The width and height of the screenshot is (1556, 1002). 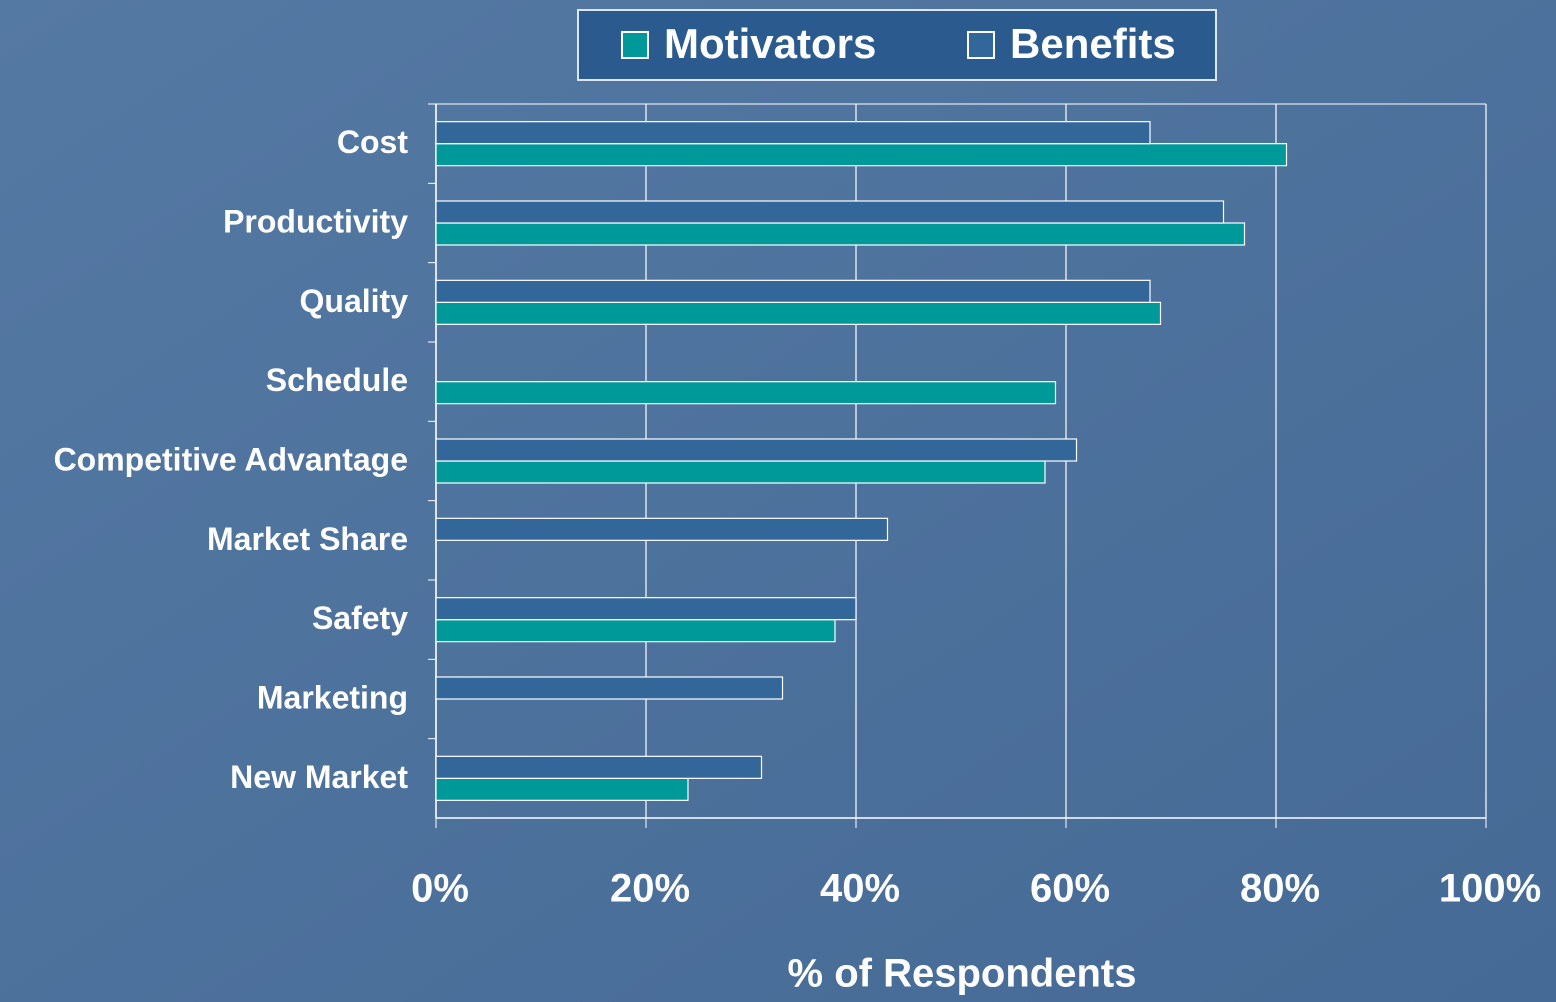 I want to click on y-tick-label: Marketing, so click(x=332, y=697).